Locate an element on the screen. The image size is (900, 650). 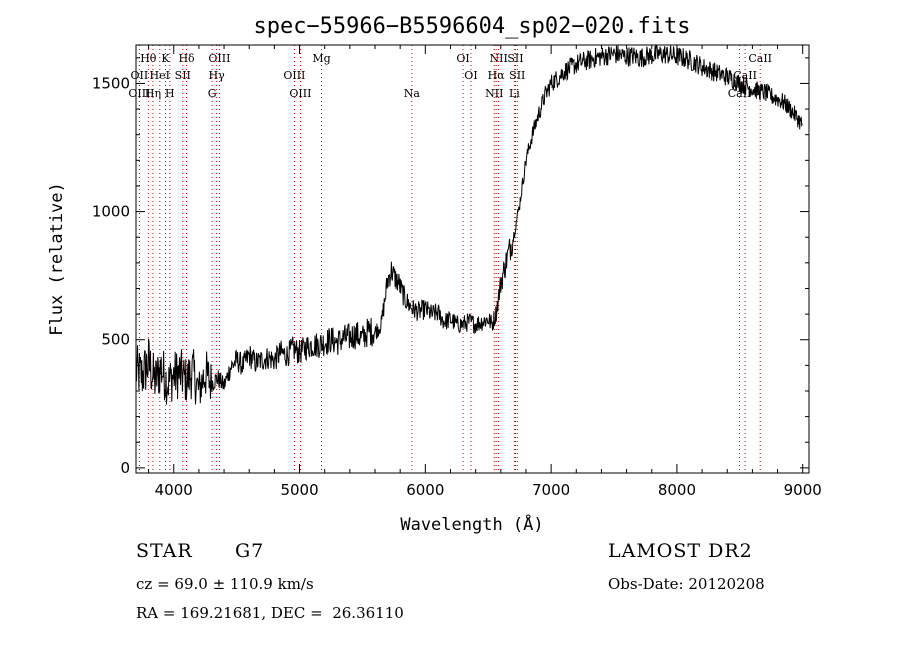
marker-label: Hγ is located at coordinates (217, 75).